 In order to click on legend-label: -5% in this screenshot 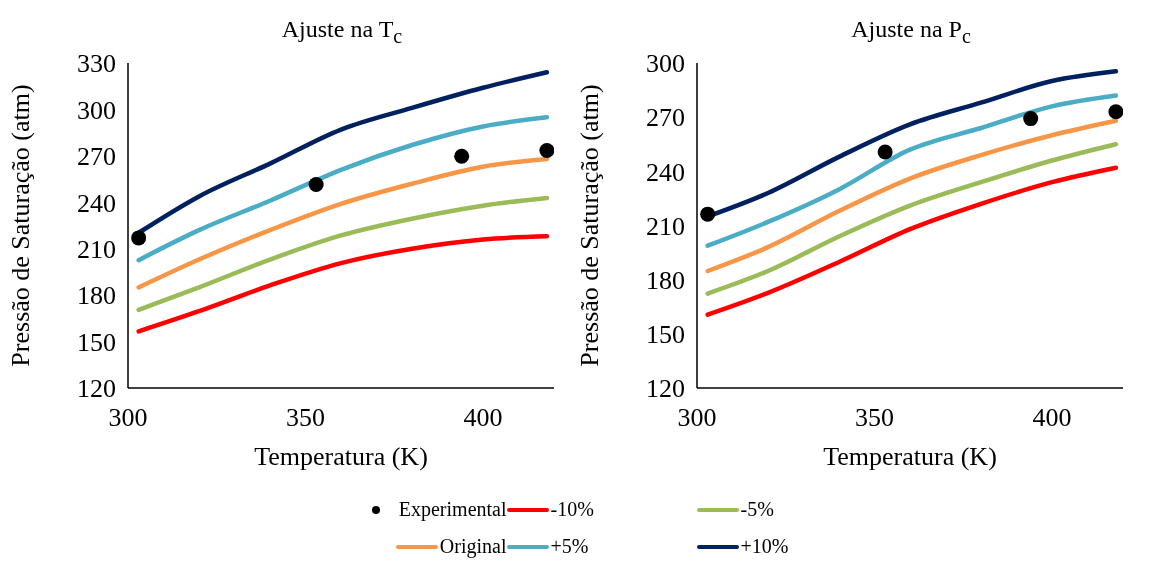, I will do `click(757, 509)`.